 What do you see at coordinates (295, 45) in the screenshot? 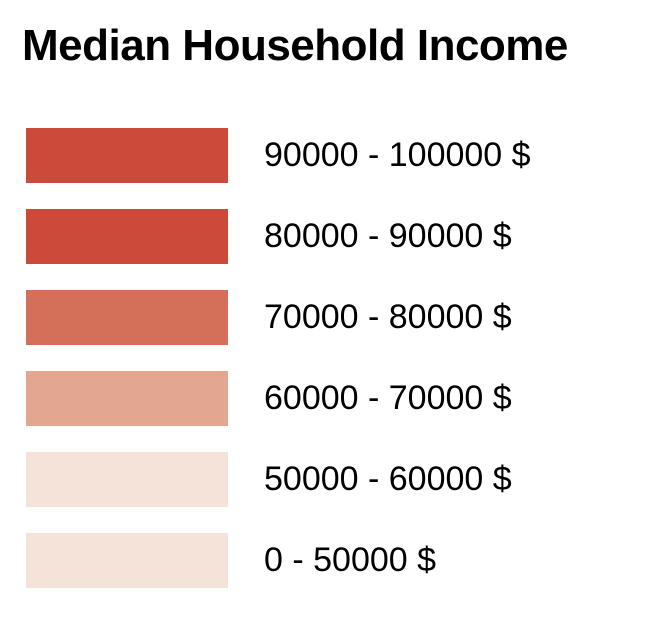
I see `legend-title: Median Household Income` at bounding box center [295, 45].